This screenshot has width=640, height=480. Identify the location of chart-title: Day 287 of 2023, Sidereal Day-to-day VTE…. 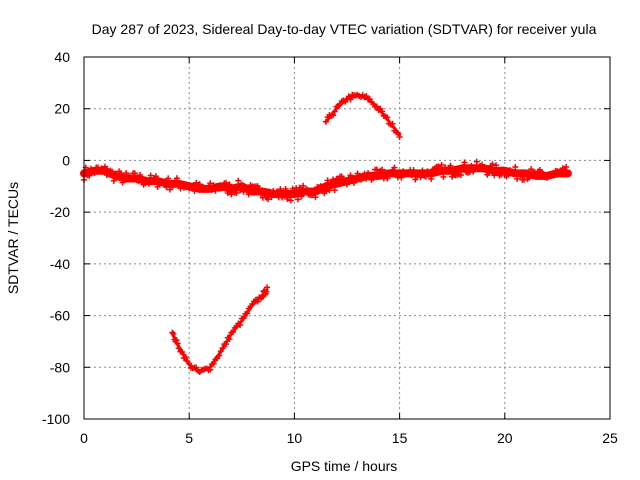
(344, 29).